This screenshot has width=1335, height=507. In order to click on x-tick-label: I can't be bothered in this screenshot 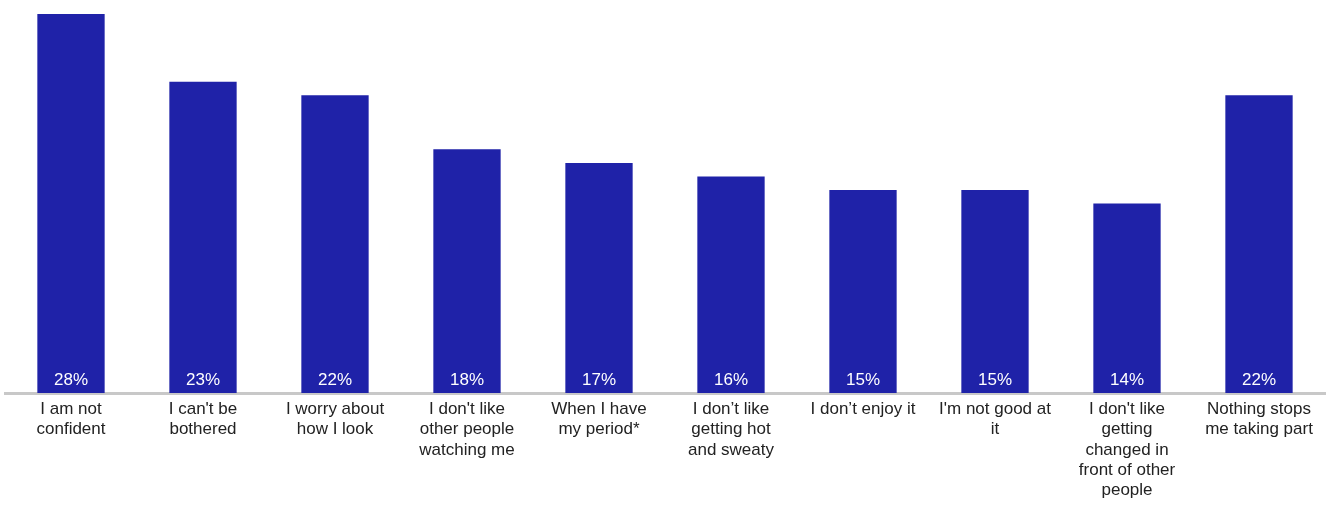, I will do `click(203, 418)`.